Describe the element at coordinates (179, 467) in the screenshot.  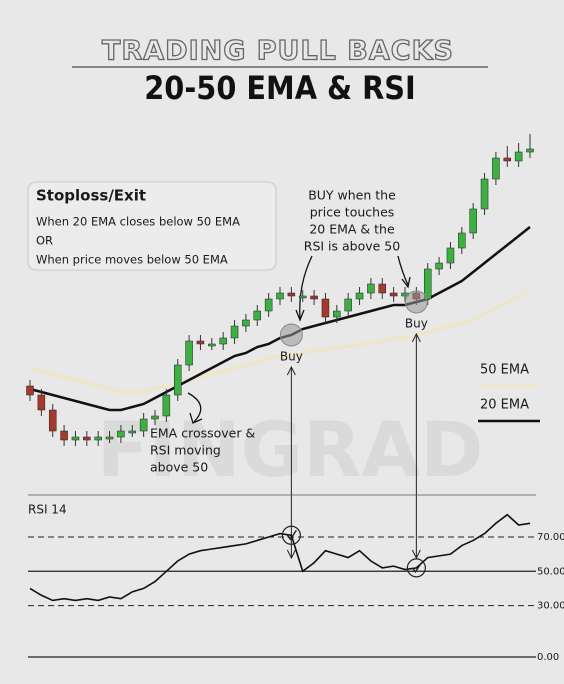
I see `crossover-note: above 50` at that location.